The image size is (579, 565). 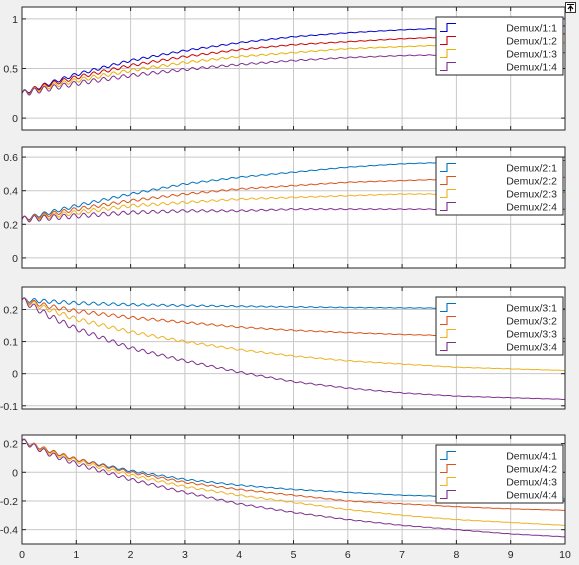 What do you see at coordinates (76, 555) in the screenshot?
I see `x-tick-label: 1` at bounding box center [76, 555].